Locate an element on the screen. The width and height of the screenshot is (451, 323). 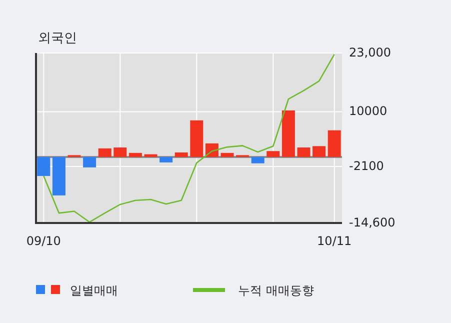
x-tick-label: 09/10 is located at coordinates (43, 241).